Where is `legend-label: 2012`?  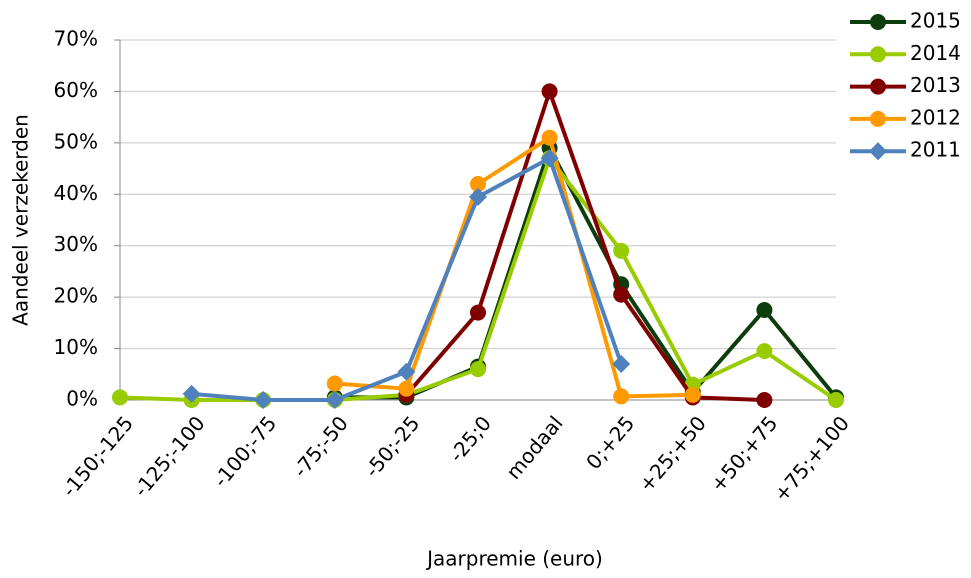
legend-label: 2012 is located at coordinates (935, 117).